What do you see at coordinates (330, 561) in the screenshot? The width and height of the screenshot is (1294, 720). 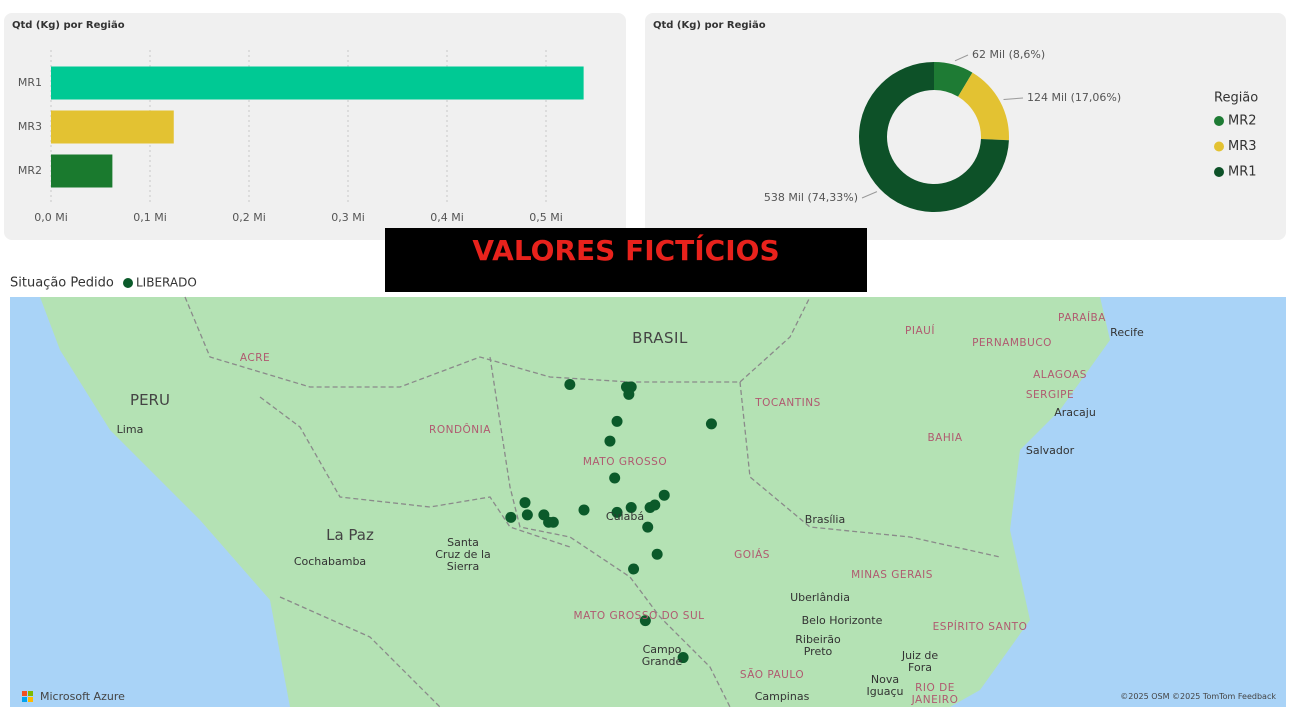 I see `map-label: Cochabamba` at bounding box center [330, 561].